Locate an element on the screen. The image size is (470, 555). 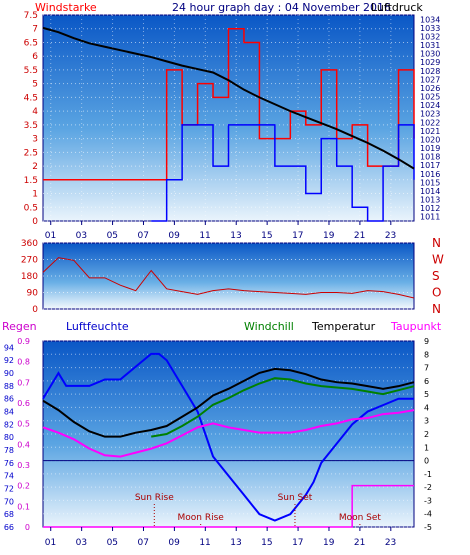
temperature-tick-label: 2 is located at coordinates (426, 434).